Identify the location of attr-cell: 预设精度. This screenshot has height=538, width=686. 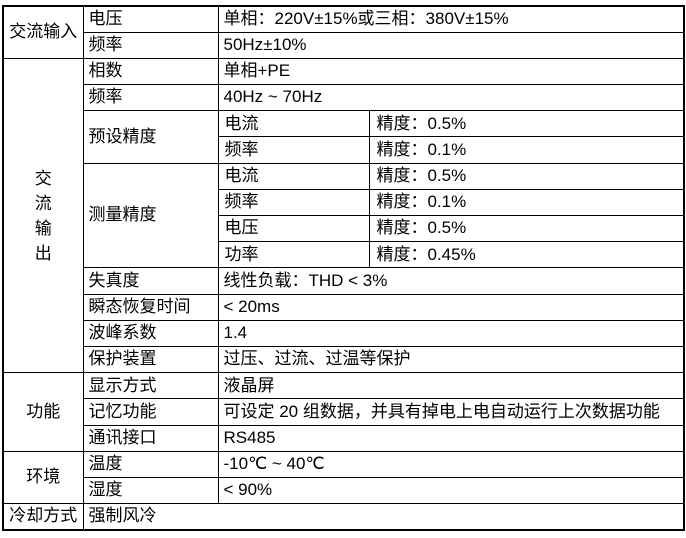
(150, 137).